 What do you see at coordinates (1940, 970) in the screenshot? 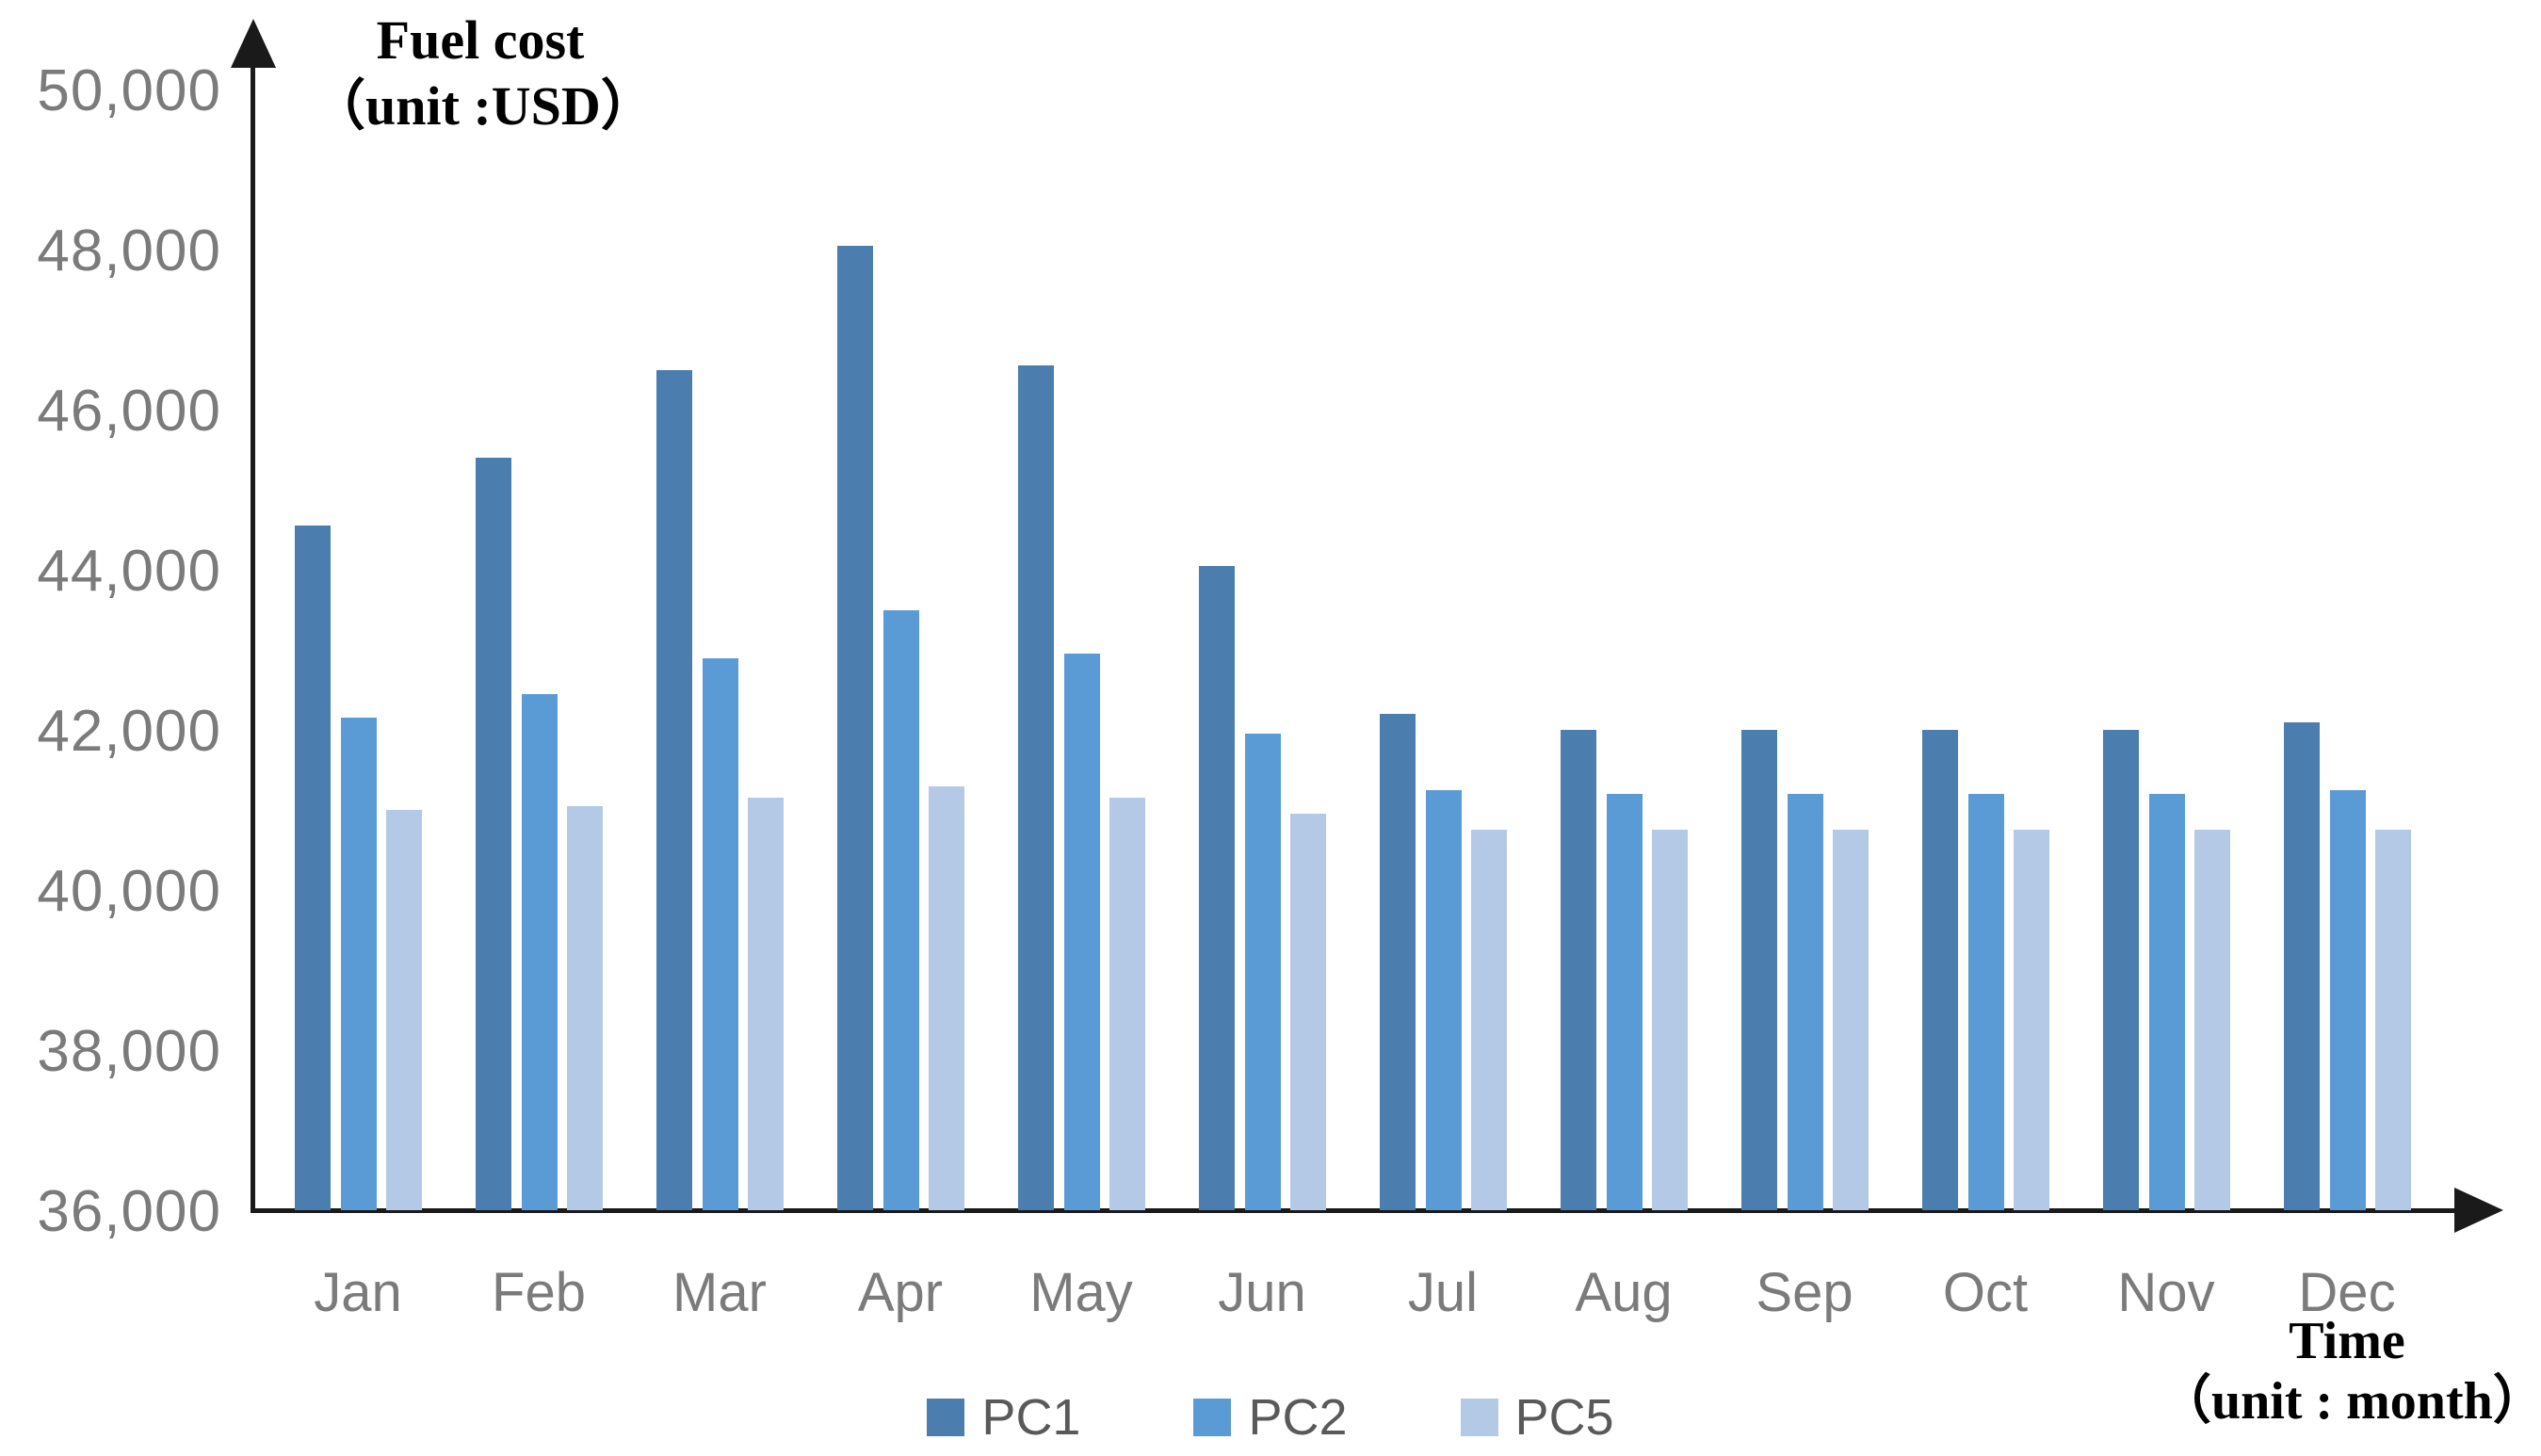
I see `bar-pc1-oct` at bounding box center [1940, 970].